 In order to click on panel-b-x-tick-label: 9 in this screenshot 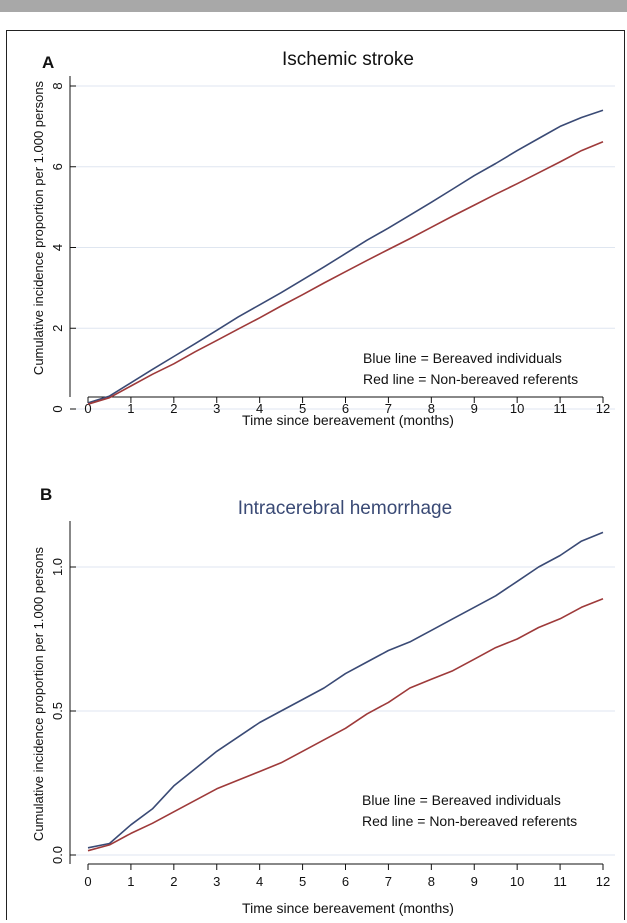, I will do `click(474, 881)`.